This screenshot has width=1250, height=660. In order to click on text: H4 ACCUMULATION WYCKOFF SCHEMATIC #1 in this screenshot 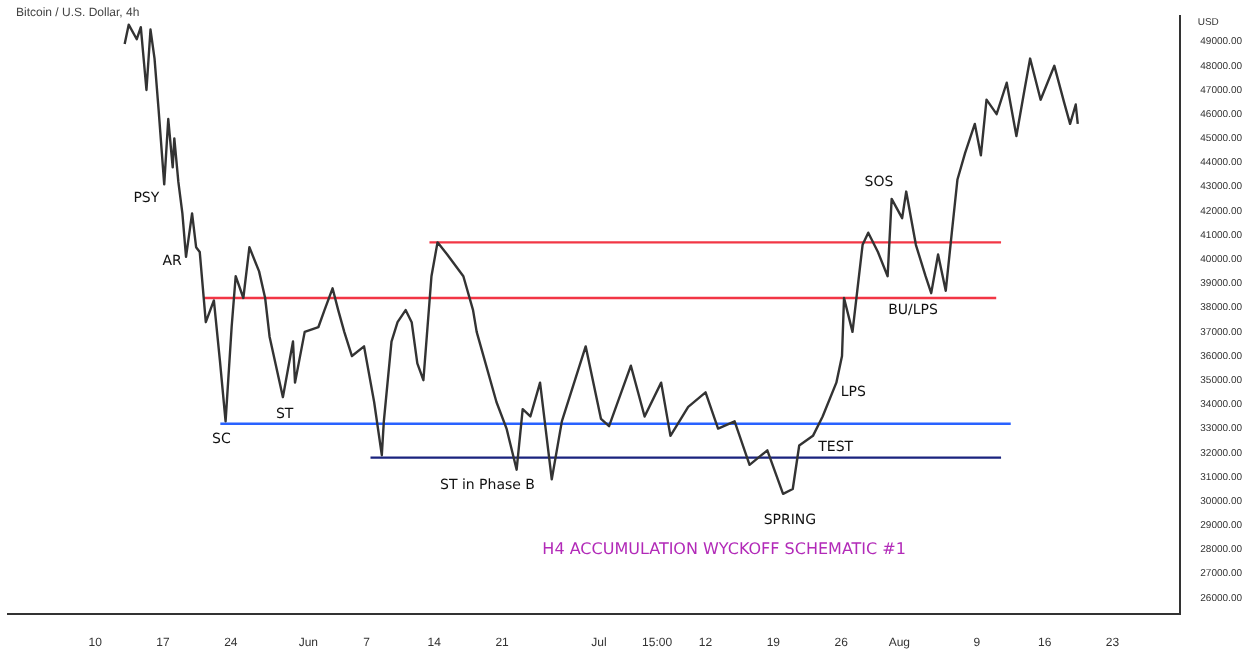, I will do `click(724, 548)`.